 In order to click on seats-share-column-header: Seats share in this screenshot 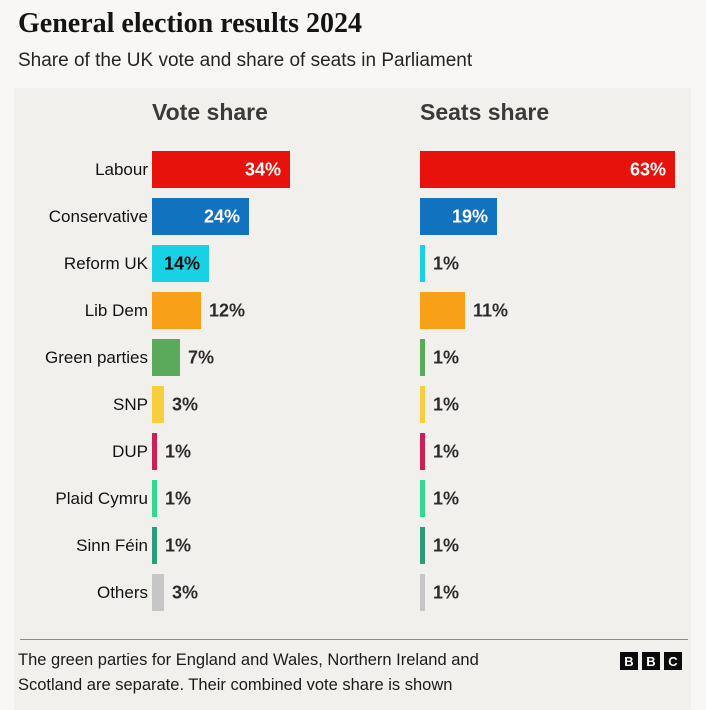, I will do `click(485, 112)`.